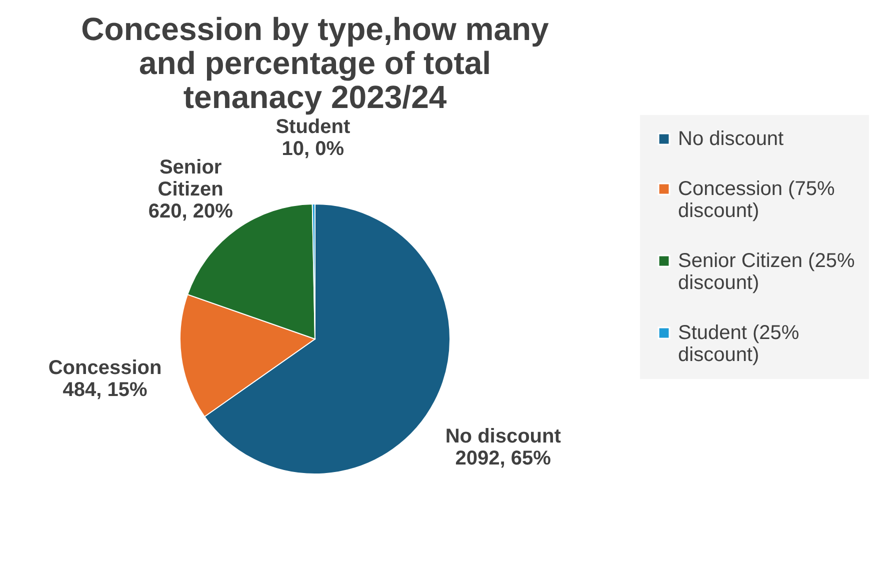 The width and height of the screenshot is (877, 571). I want to click on legend-label: Senior Citizen (25% discount), so click(766, 272).